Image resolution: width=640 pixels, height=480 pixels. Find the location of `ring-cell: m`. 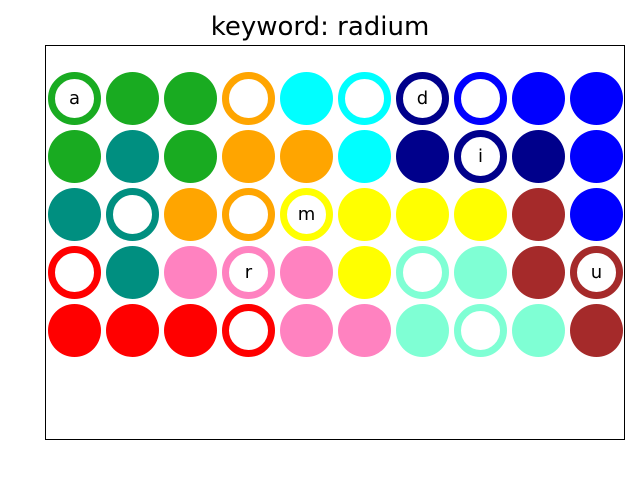

ring-cell: m is located at coordinates (306, 214).